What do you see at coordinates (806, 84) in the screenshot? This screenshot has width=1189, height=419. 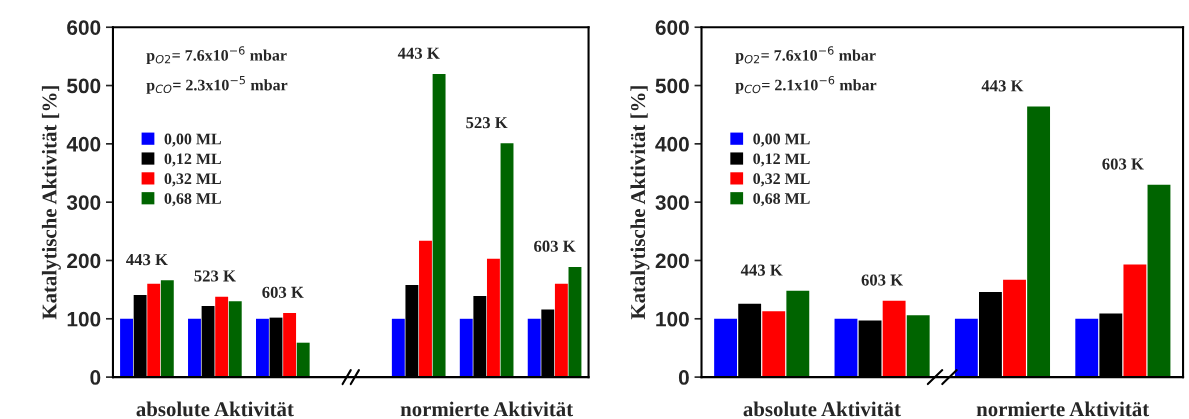 I see `annotation: p$_{CO}$= 2.1x10$^{−6}$ mbar` at bounding box center [806, 84].